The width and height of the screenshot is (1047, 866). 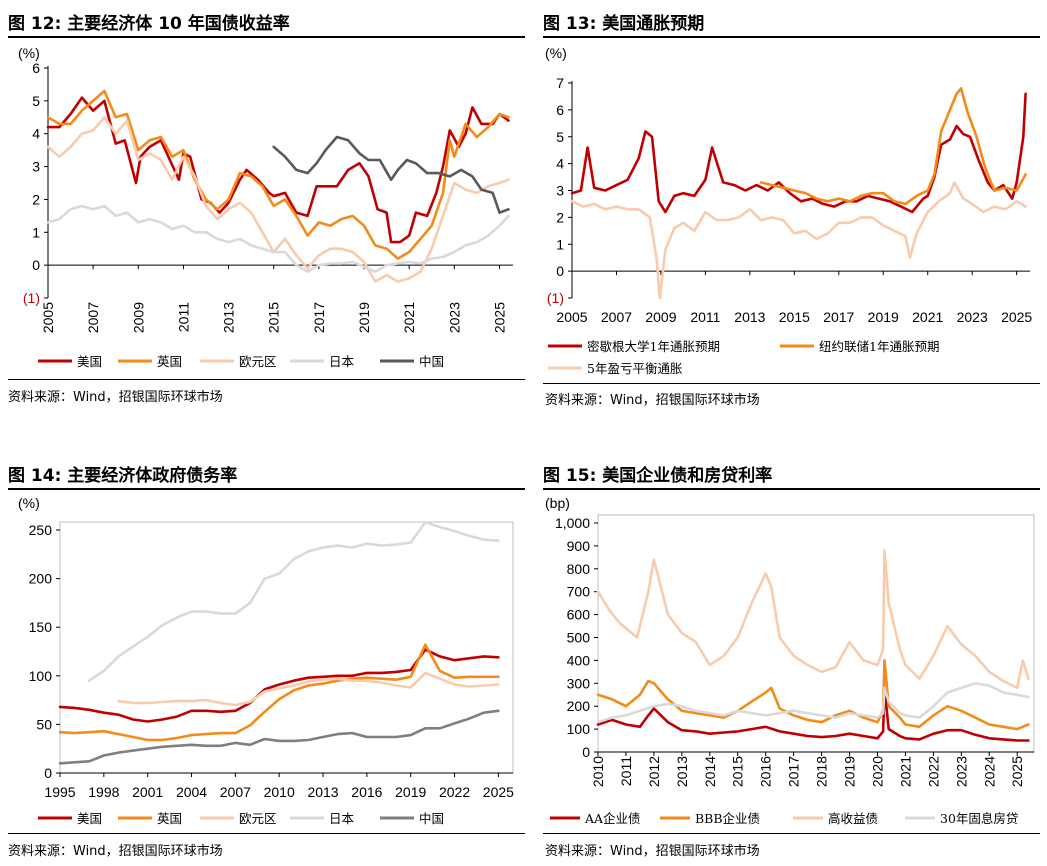 I want to click on fig13-xtick-label: 2019, so click(x=883, y=317).